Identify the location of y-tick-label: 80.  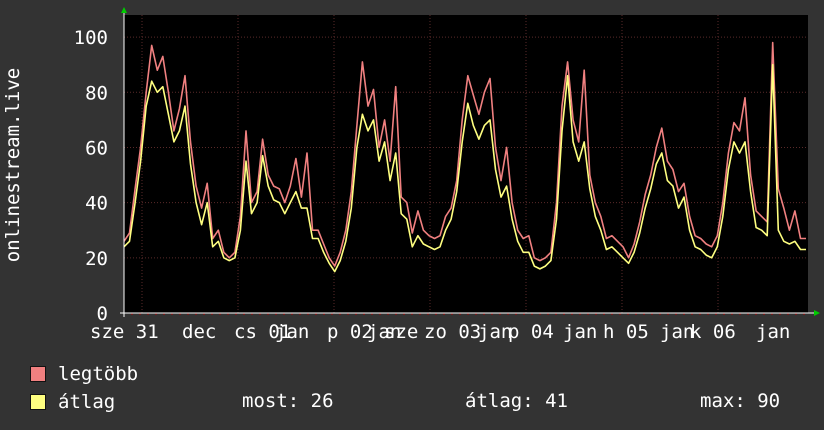
(96, 93).